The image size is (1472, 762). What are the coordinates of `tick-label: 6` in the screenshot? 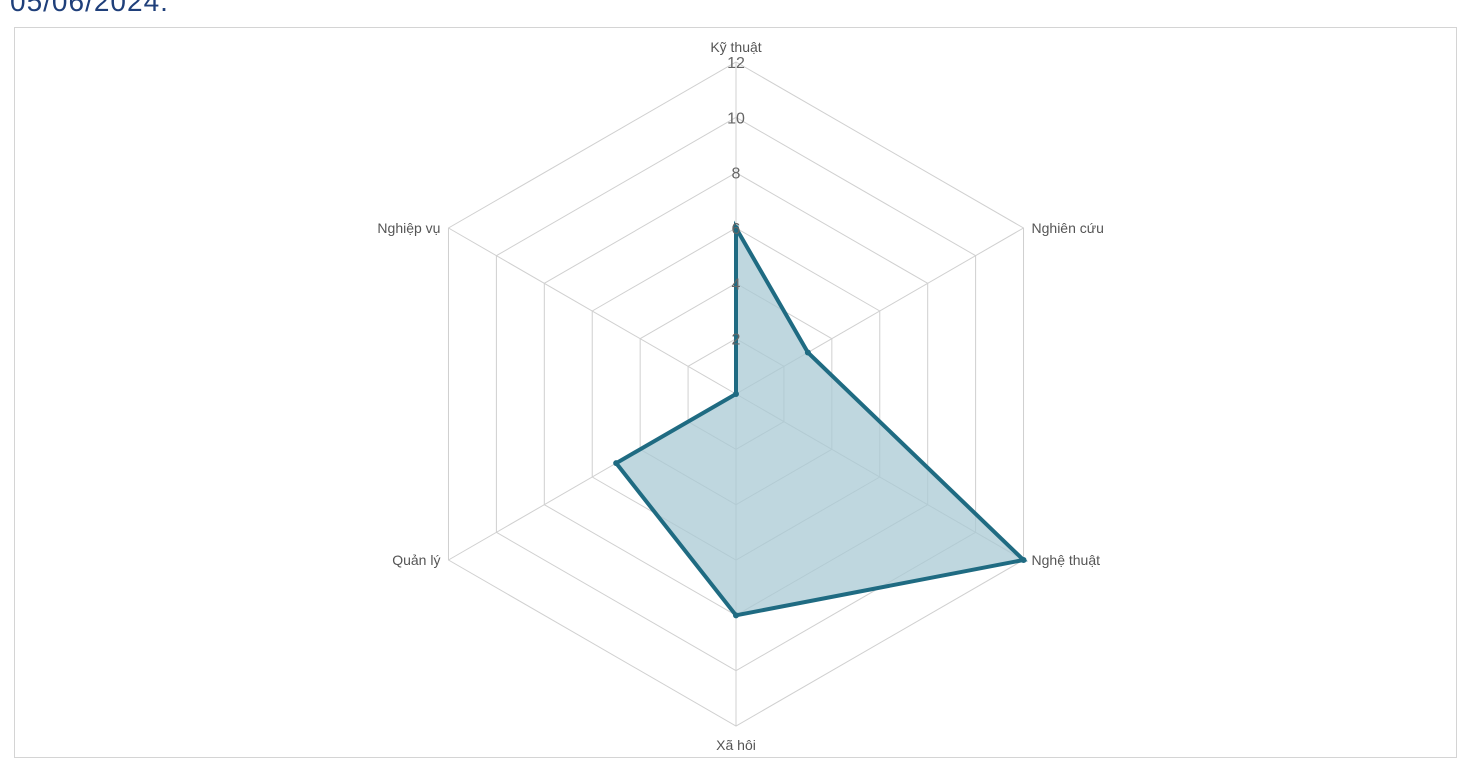 It's located at (736, 229).